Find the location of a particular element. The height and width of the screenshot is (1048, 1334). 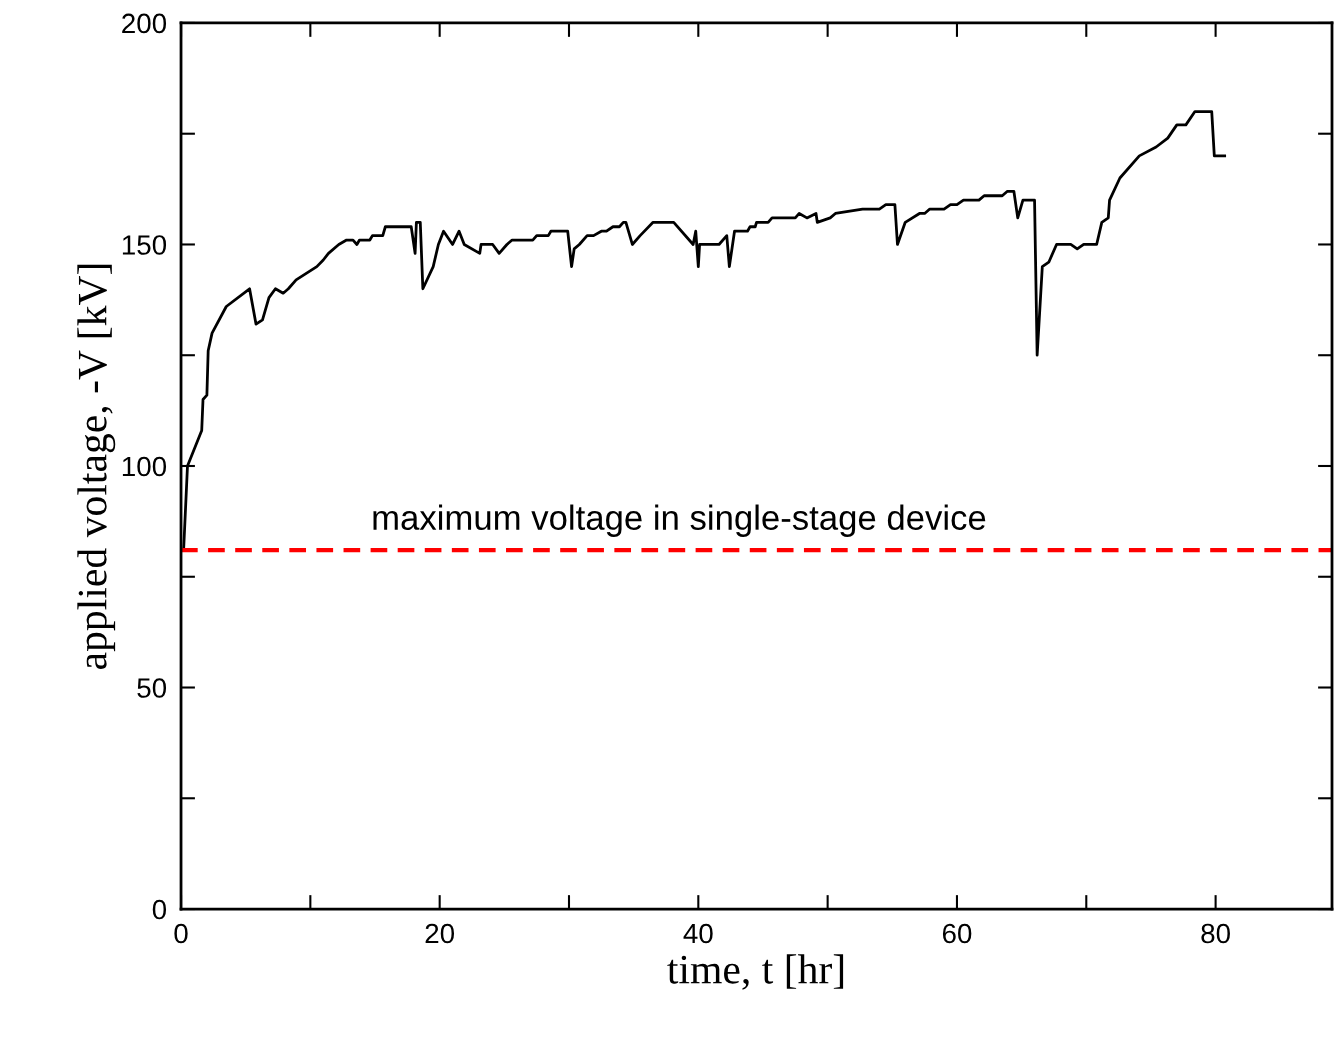

ref-line-label: maximum voltage in single-stage device is located at coordinates (679, 520).